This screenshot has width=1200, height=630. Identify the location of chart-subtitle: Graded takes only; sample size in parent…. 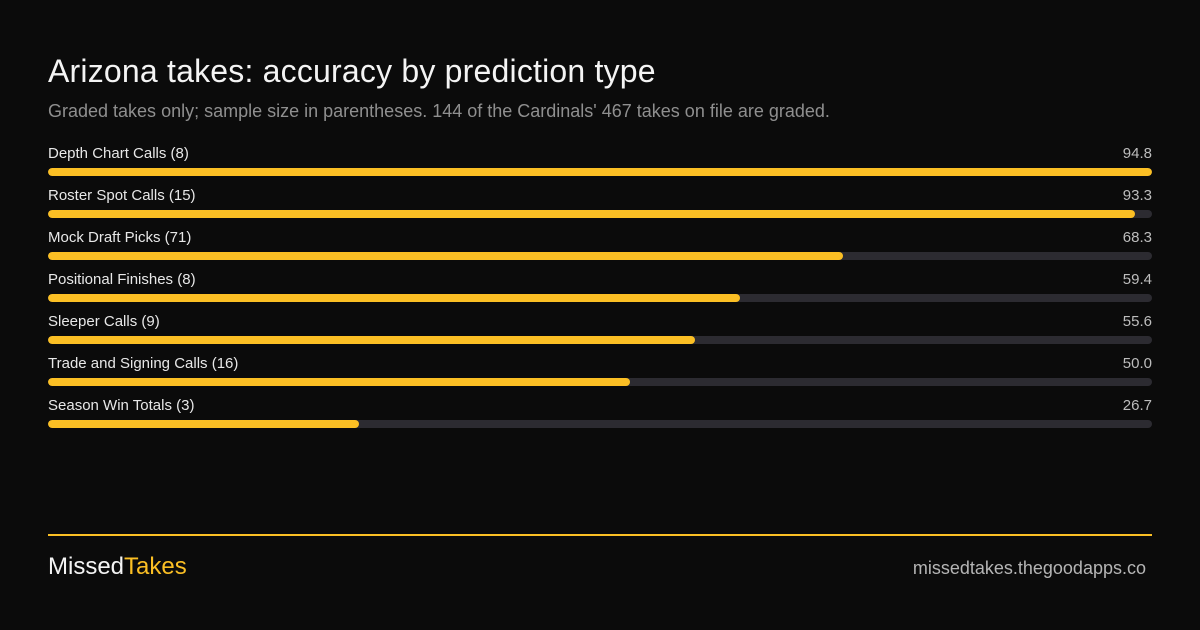
(439, 111).